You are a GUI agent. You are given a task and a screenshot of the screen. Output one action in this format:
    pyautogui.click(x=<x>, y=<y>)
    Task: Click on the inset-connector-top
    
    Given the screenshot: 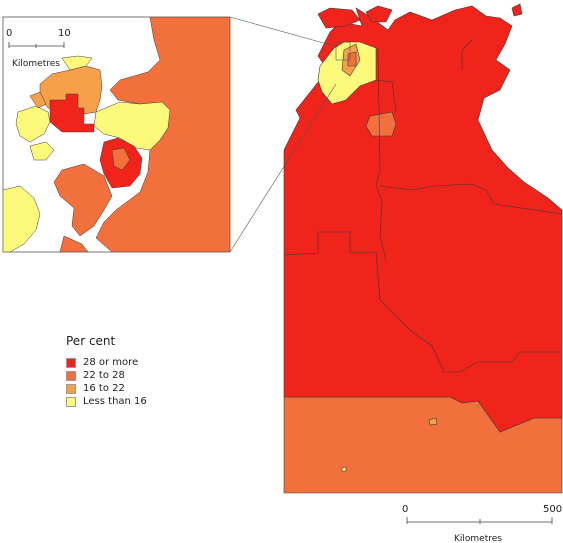 What is the action you would take?
    pyautogui.click(x=284, y=32)
    